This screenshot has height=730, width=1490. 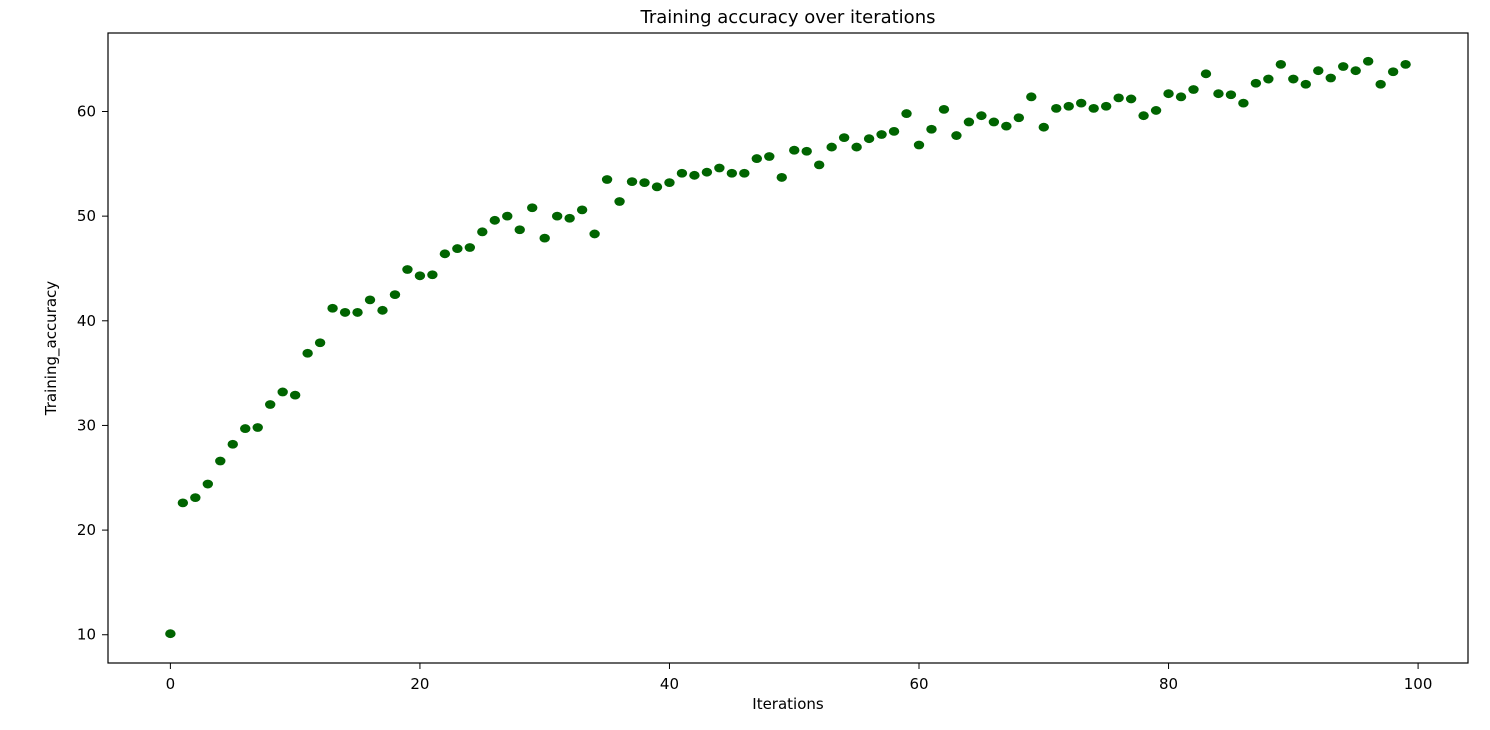 I want to click on y-tick-label: 40, so click(x=86, y=321).